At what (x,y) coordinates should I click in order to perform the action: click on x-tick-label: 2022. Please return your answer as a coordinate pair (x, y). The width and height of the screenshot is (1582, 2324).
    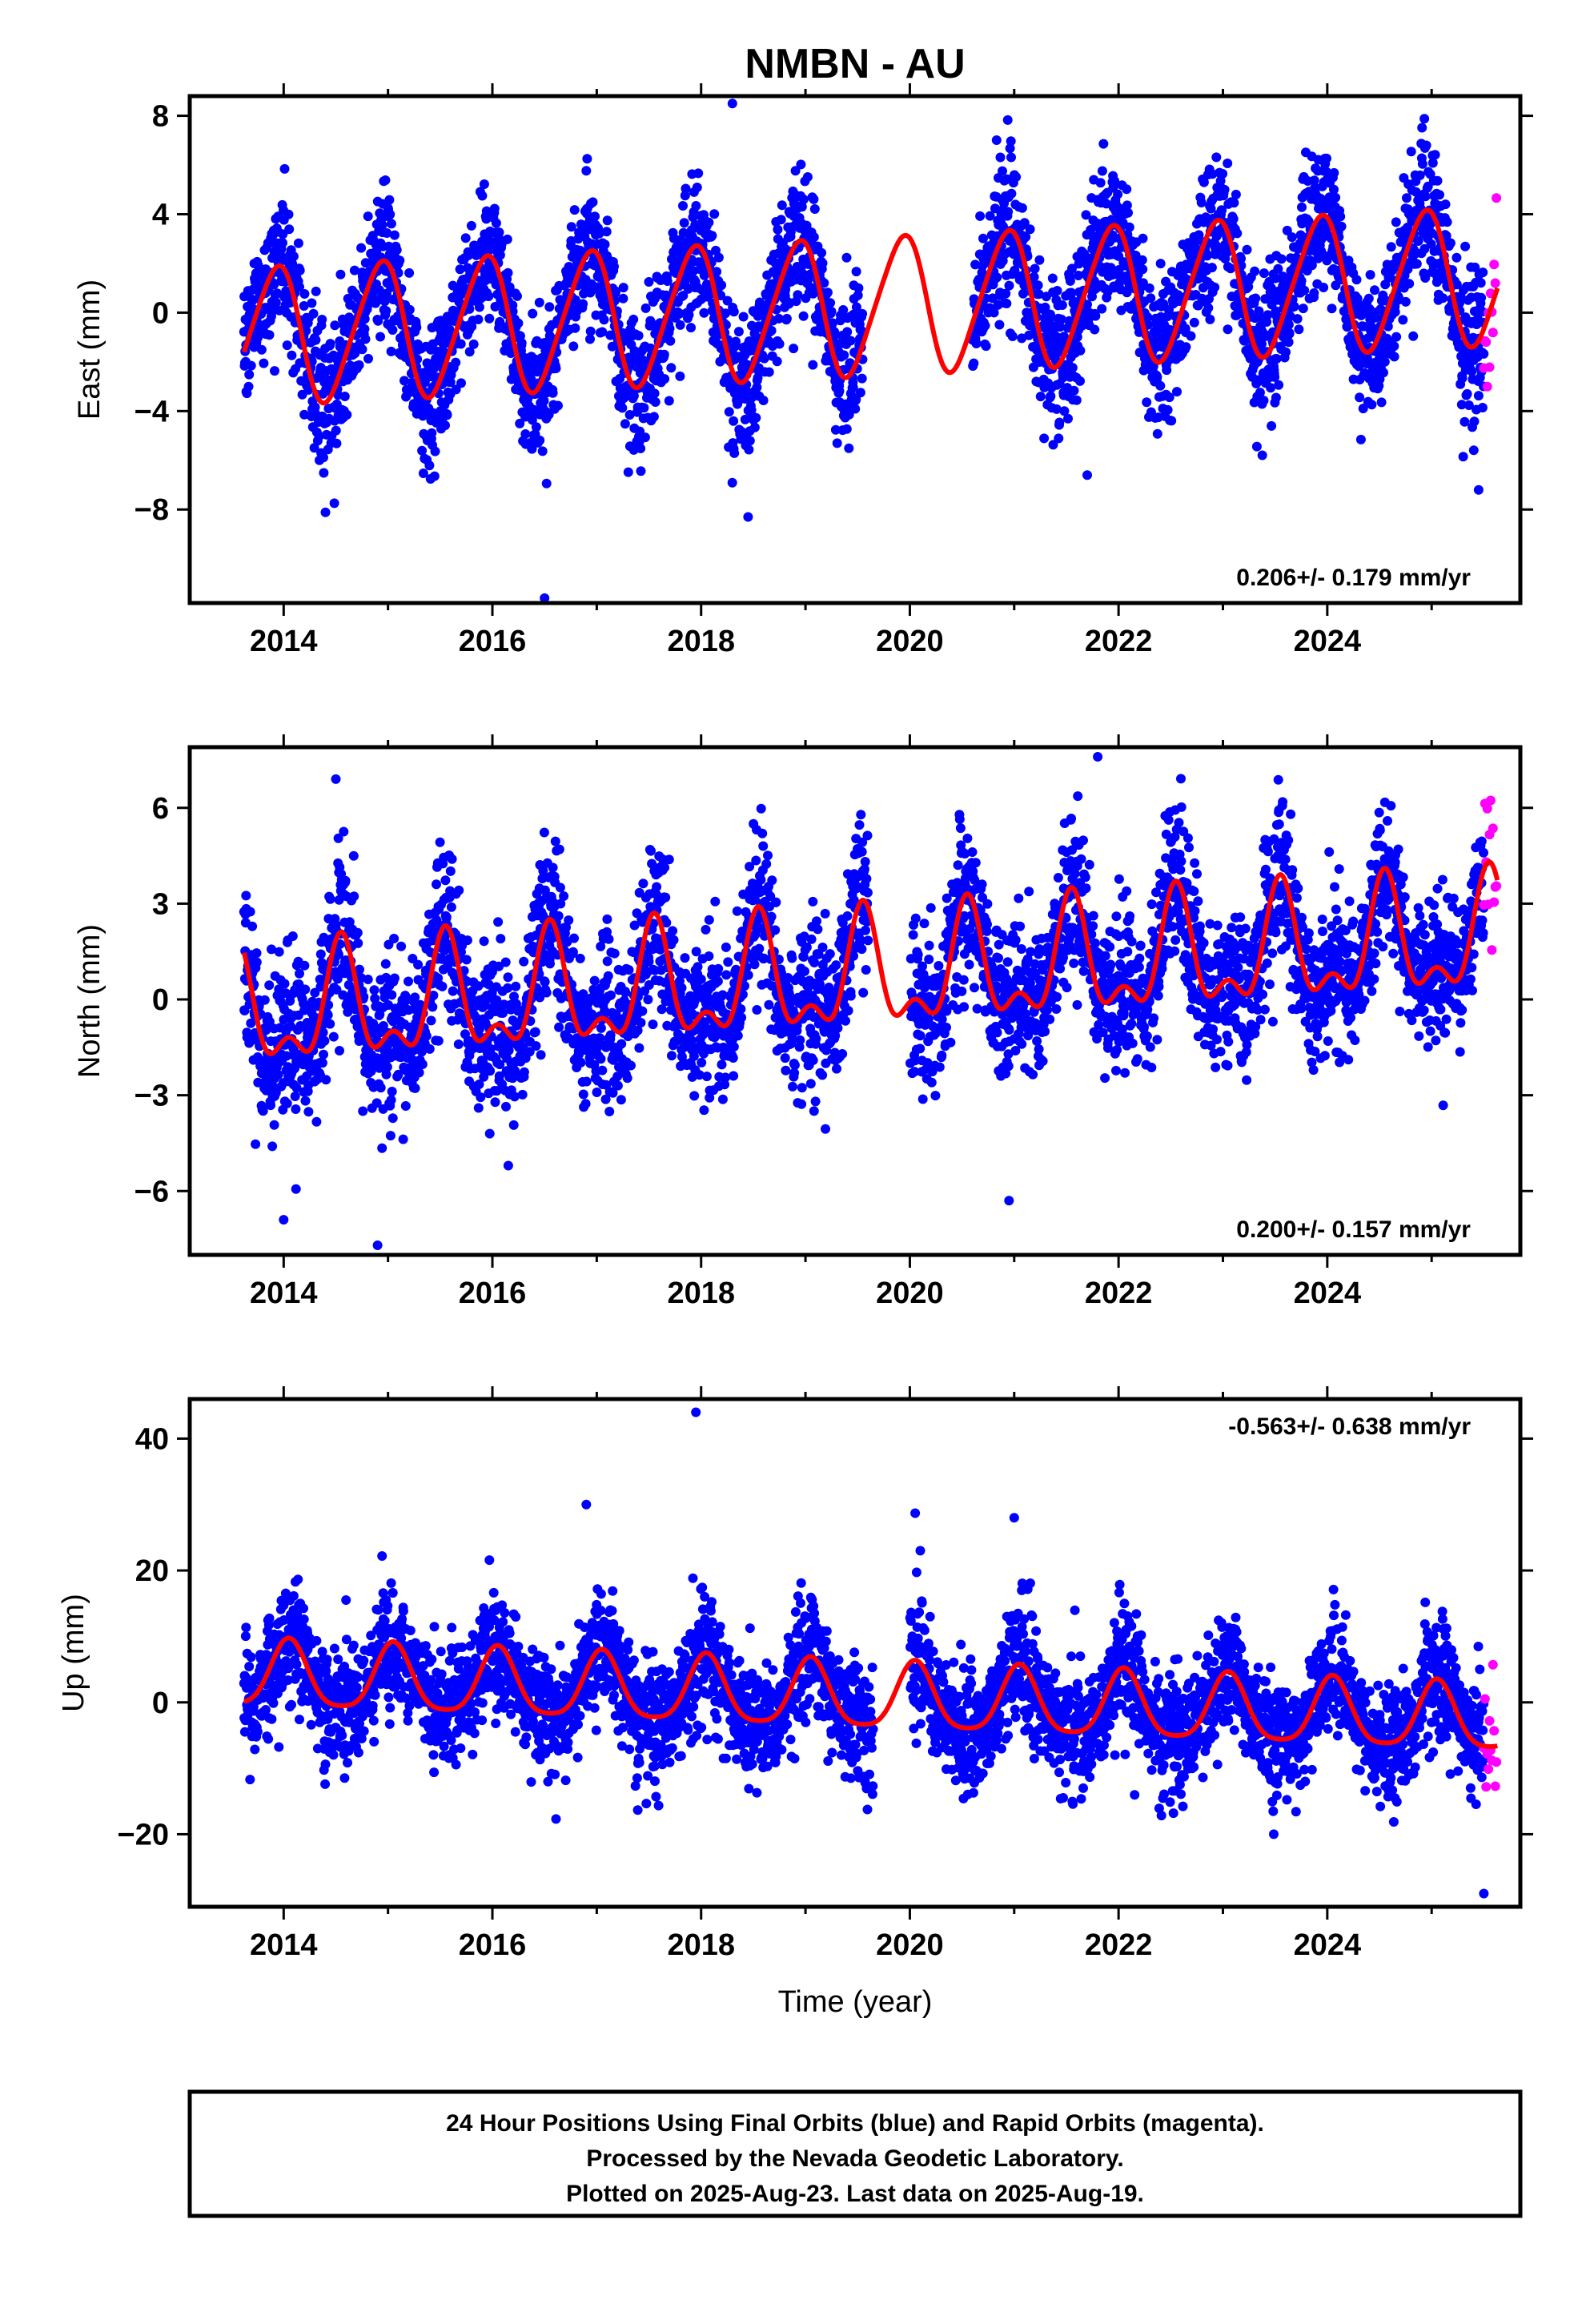
    Looking at the image, I should click on (1119, 641).